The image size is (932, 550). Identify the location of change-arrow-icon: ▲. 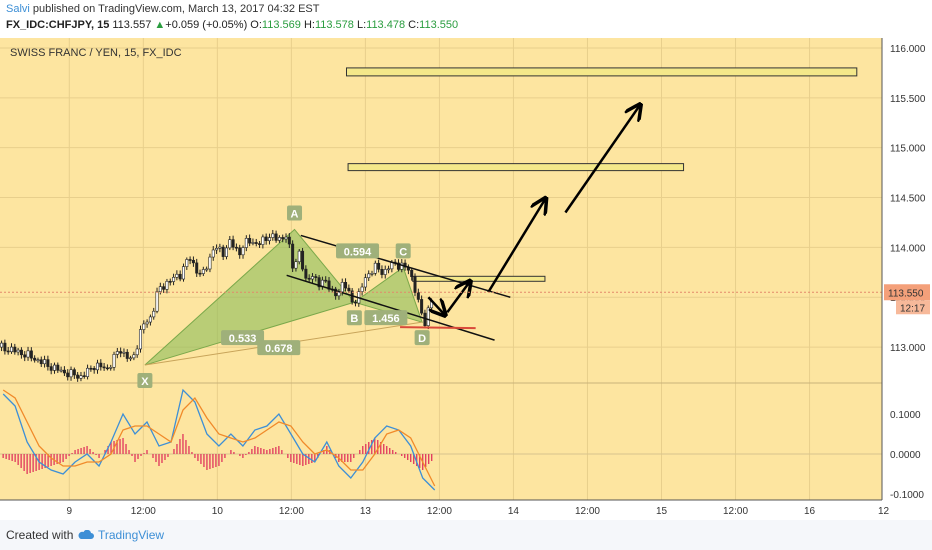
(160, 25).